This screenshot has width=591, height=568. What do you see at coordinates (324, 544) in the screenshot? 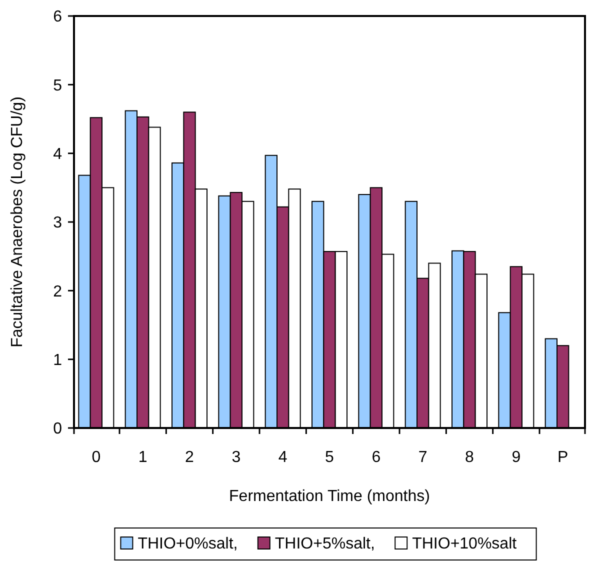
I see `legend-label: THIO+5%salt,` at bounding box center [324, 544].